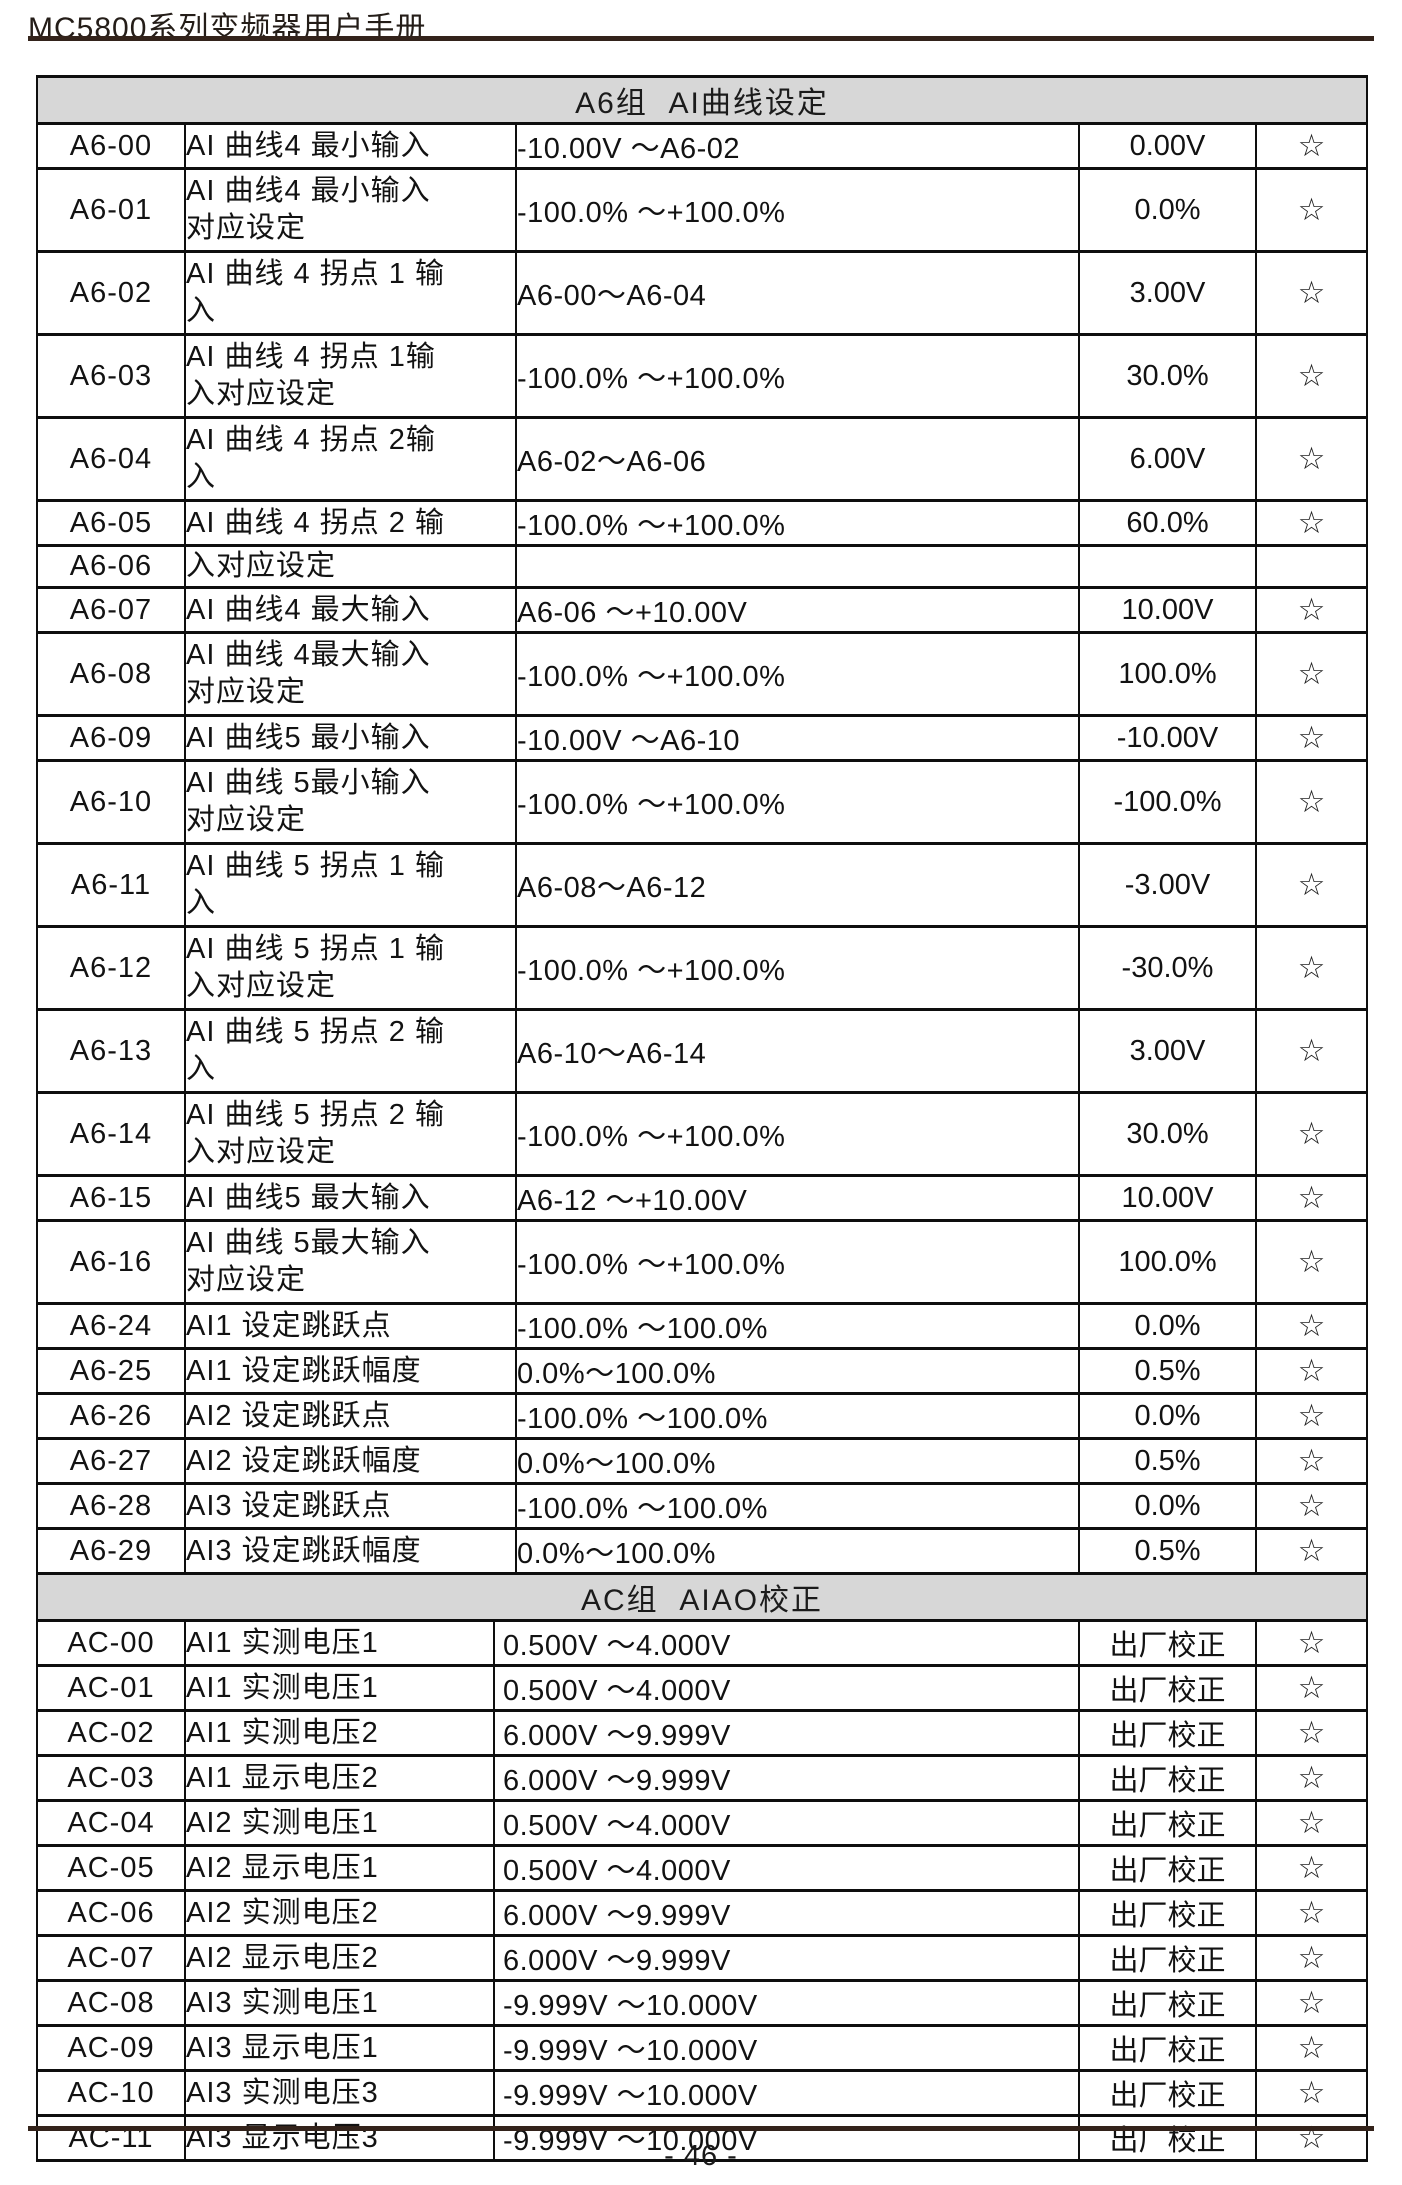 This screenshot has width=1402, height=2185. What do you see at coordinates (350, 523) in the screenshot?
I see `param-name: AI 曲线 4 拐点 2 输` at bounding box center [350, 523].